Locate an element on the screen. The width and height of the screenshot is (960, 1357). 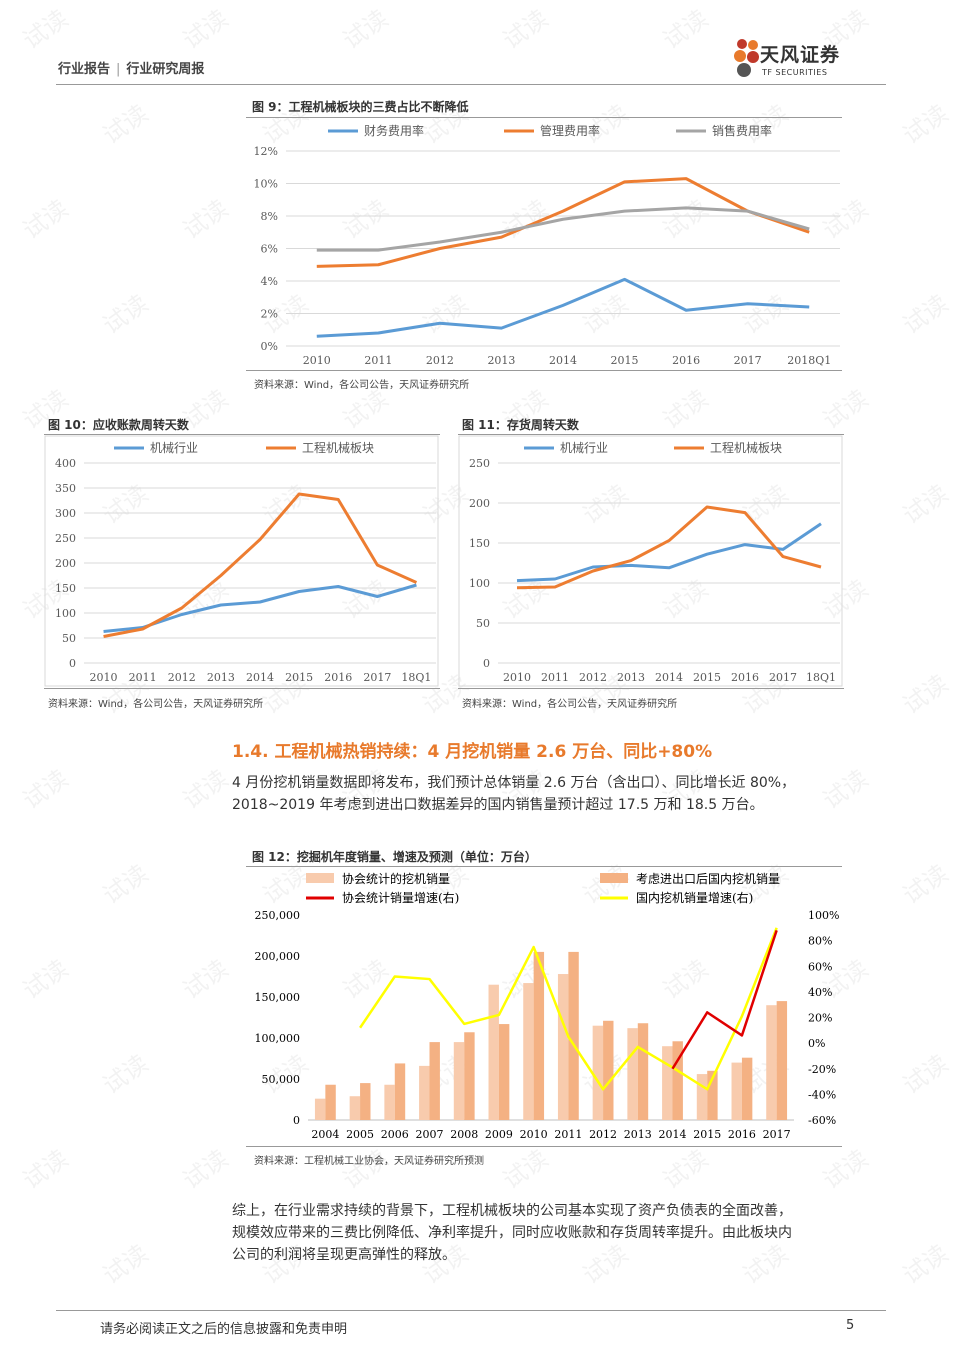
y2-tick-label: 0% is located at coordinates (816, 1043).